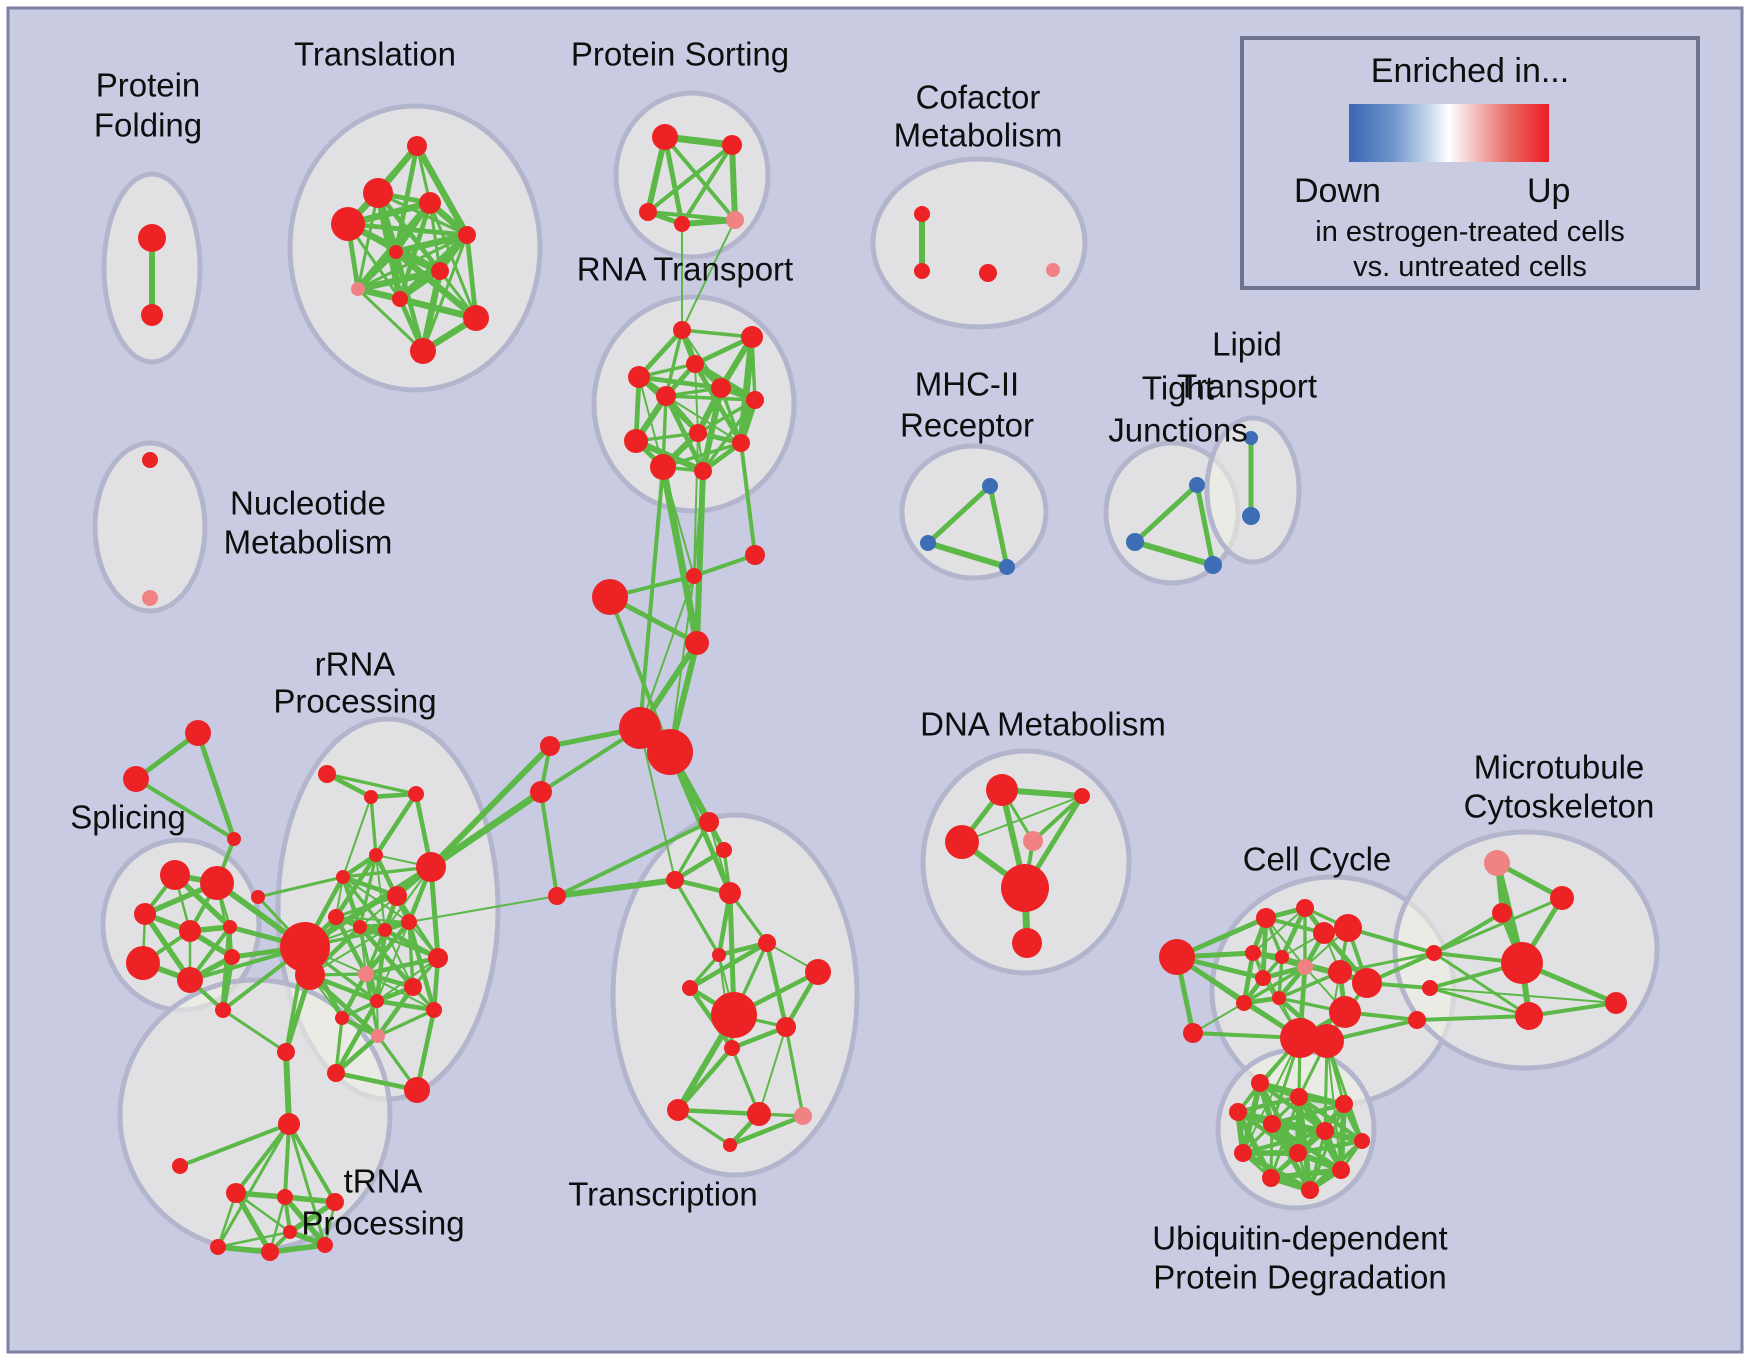 The height and width of the screenshot is (1360, 1750). What do you see at coordinates (413, 987) in the screenshot?
I see `gene-set-node-rr15` at bounding box center [413, 987].